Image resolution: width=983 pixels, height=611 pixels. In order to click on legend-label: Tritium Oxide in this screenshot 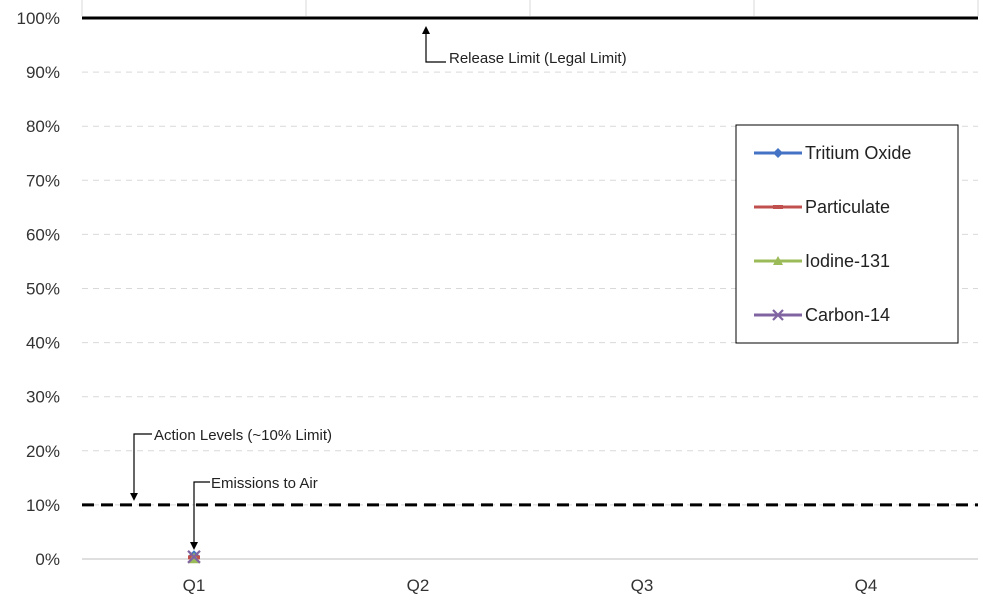, I will do `click(858, 153)`.